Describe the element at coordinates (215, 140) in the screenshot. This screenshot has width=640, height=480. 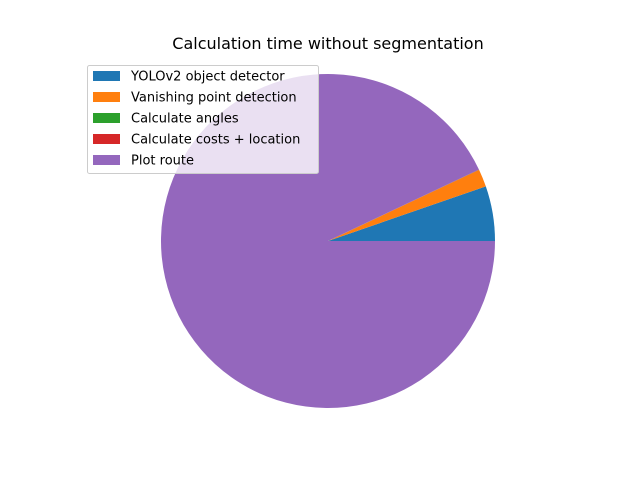
I see `legend-label-calculate-costs-location: Calculate costs + location` at that location.